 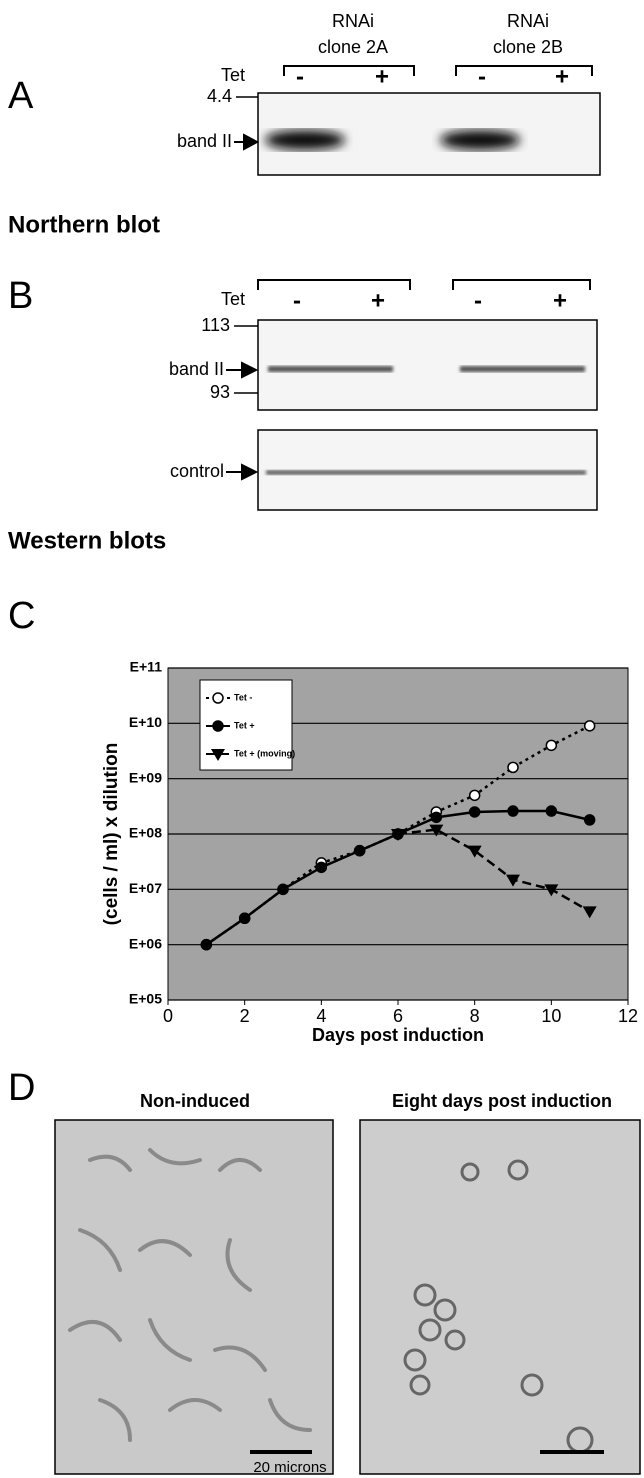 I want to click on size-marker: 93, so click(x=220, y=392).